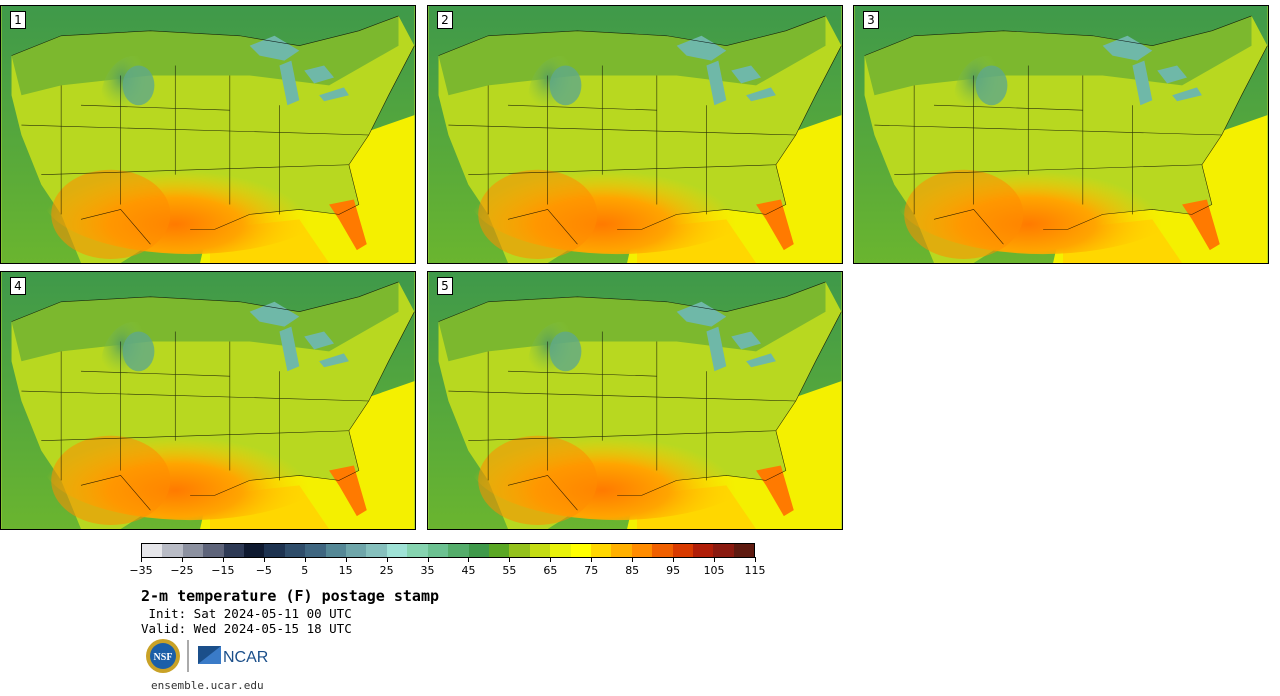 This screenshot has height=696, width=1280. What do you see at coordinates (386, 570) in the screenshot?
I see `colorbar-tick-label: 25` at bounding box center [386, 570].